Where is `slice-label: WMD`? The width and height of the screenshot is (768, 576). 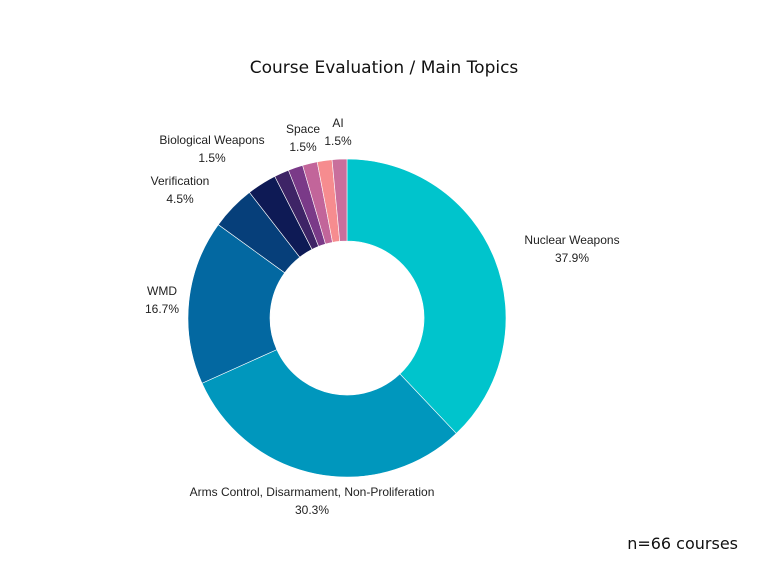 slice-label: WMD is located at coordinates (162, 291).